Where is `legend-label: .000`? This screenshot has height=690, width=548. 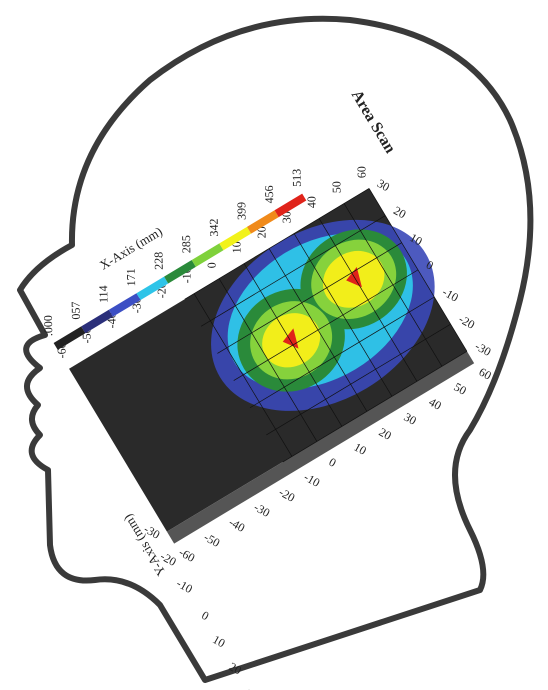
legend-label: .000 is located at coordinates (48, 325).